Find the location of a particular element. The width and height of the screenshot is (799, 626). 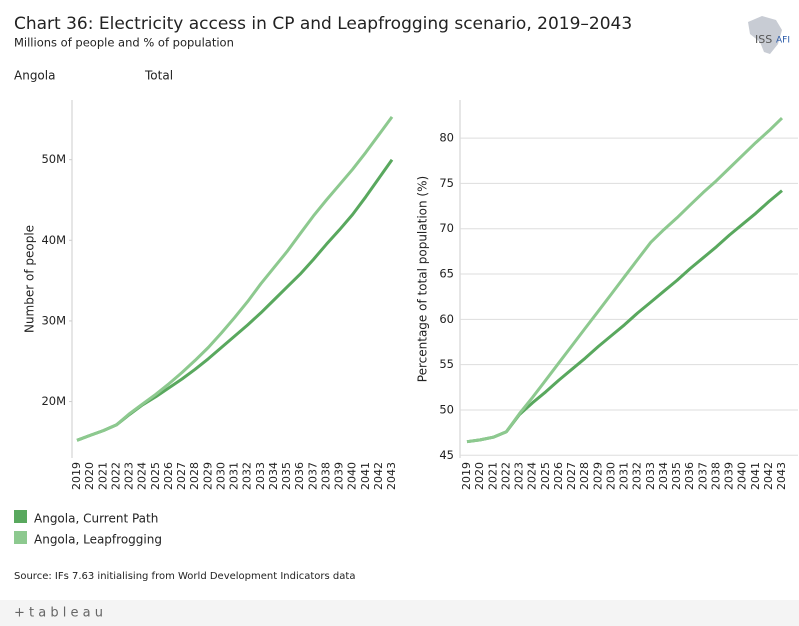

y-tick-label: 40M is located at coordinates (53, 240).